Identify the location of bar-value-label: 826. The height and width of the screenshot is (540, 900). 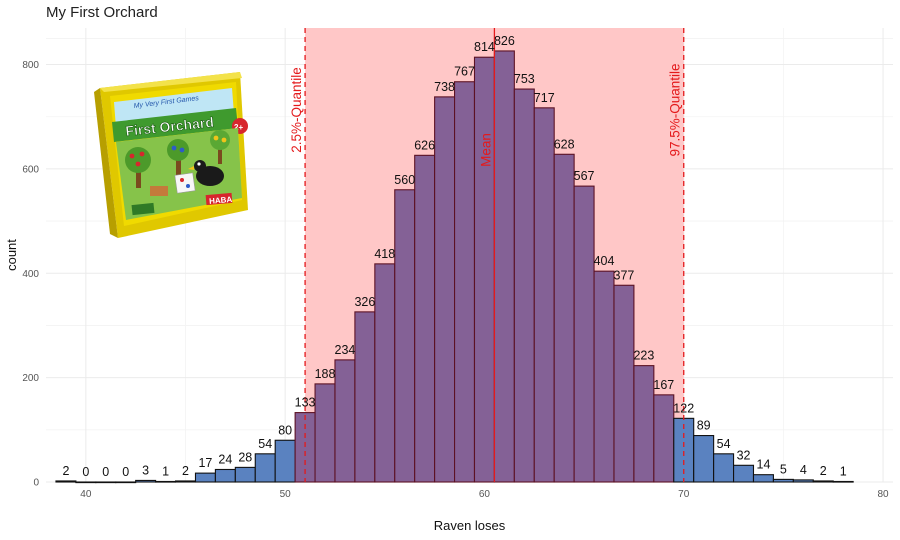
(504, 41).